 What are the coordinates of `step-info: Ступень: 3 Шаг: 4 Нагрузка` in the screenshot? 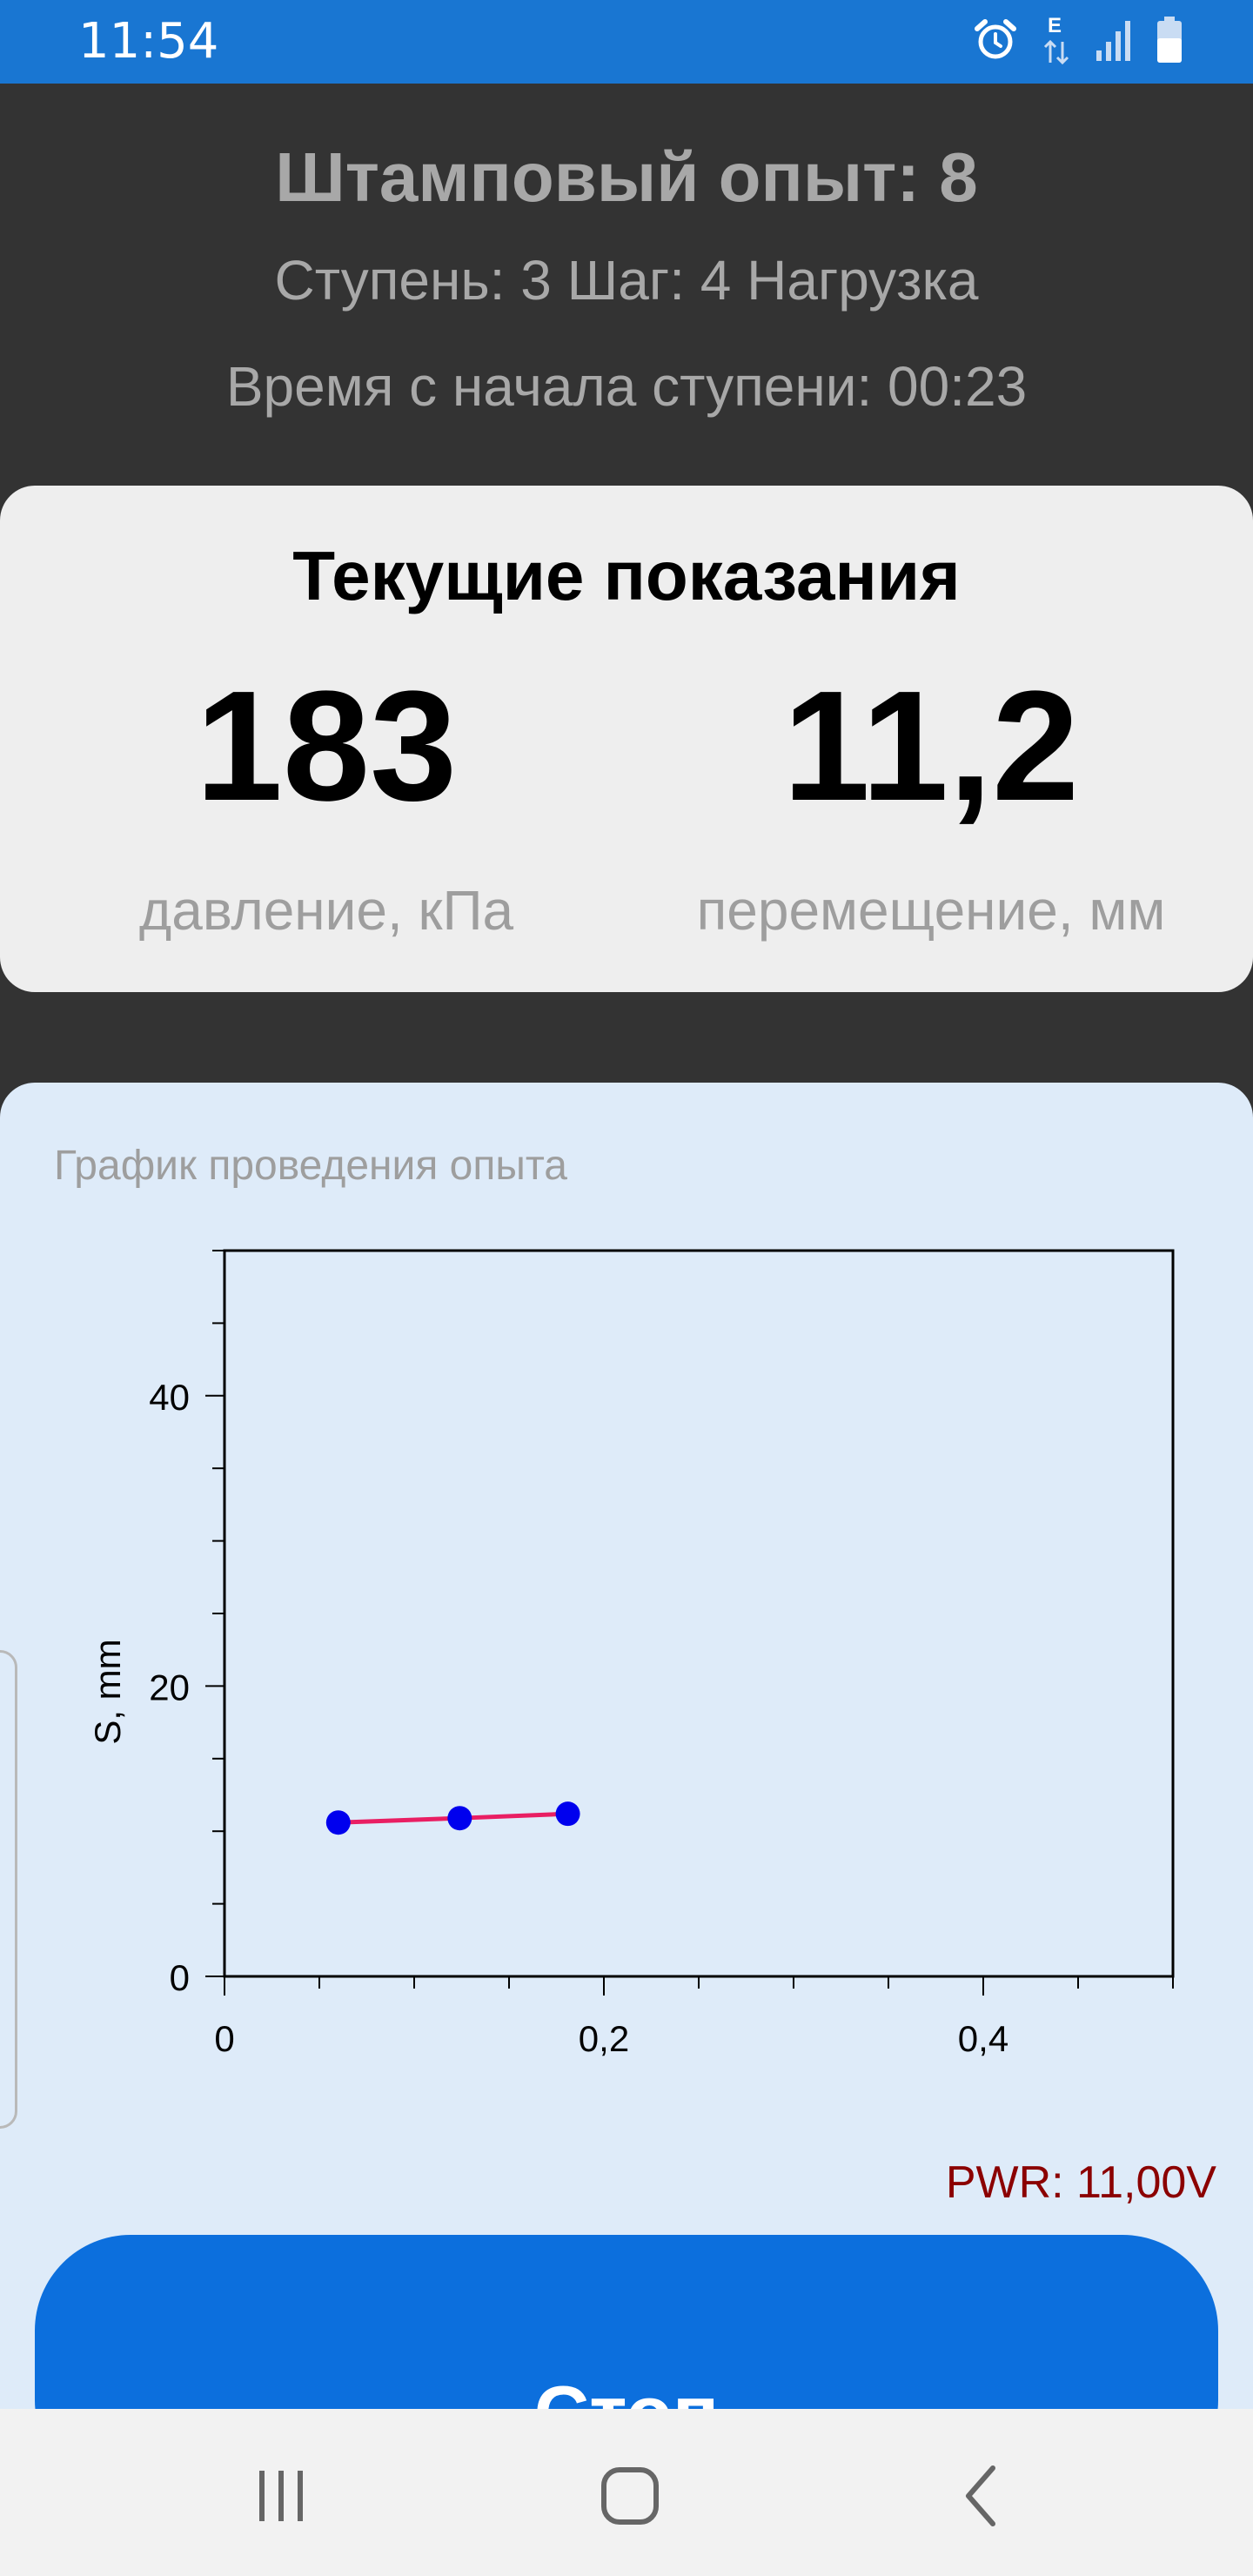 It's located at (626, 280).